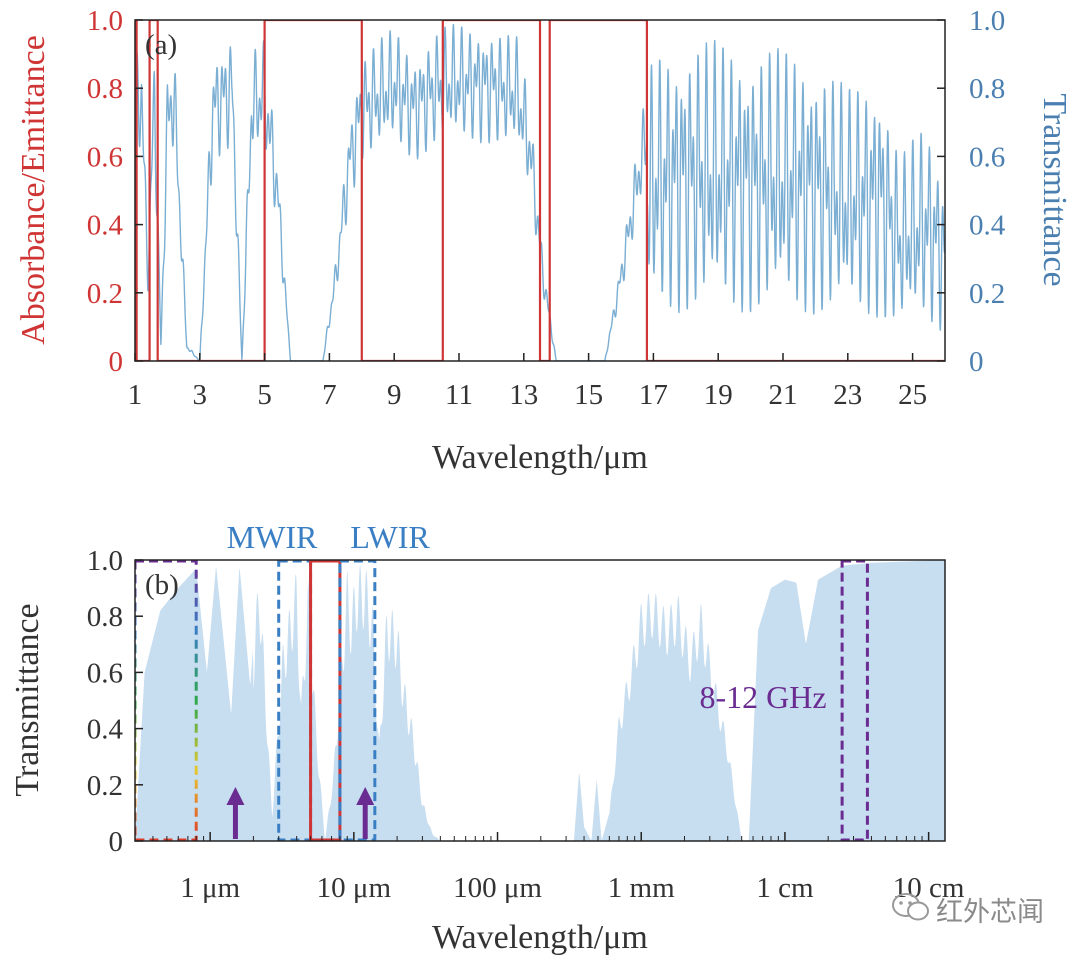  Describe the element at coordinates (272, 537) in the screenshot. I see `mwir-label: MWIR` at that location.